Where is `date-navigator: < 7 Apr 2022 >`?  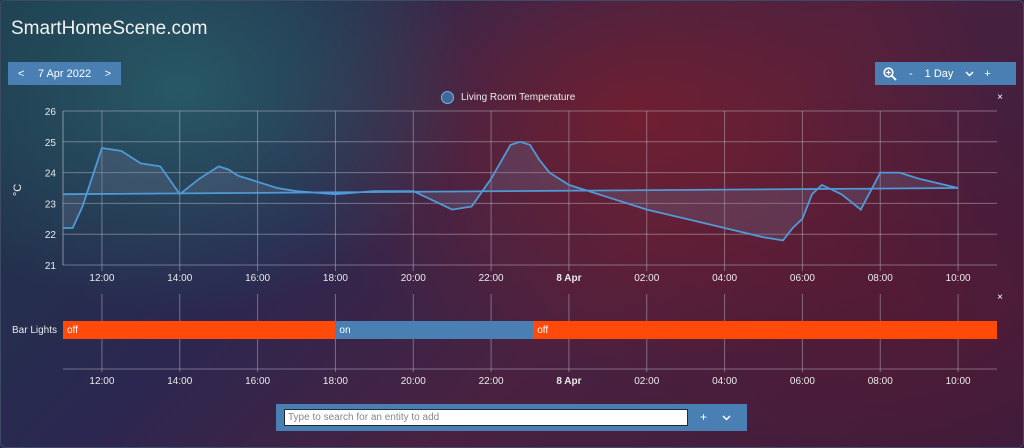
date-navigator: < 7 Apr 2022 > is located at coordinates (64, 73).